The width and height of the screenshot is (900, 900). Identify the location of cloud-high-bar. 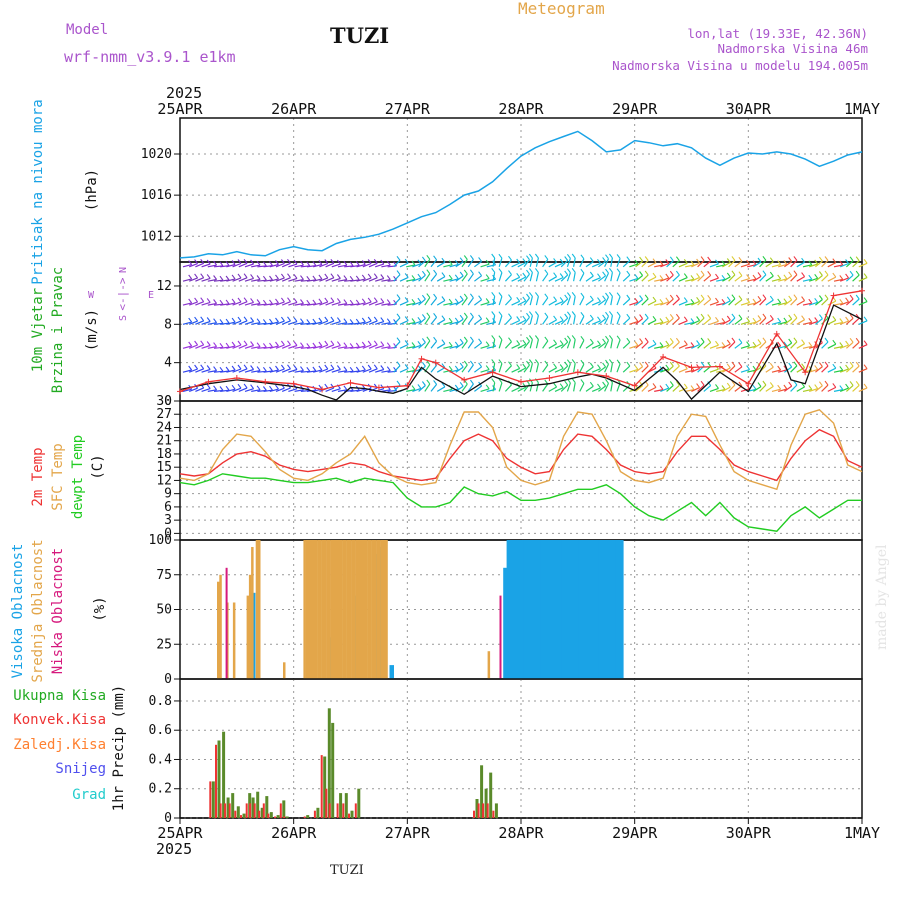
(621, 609).